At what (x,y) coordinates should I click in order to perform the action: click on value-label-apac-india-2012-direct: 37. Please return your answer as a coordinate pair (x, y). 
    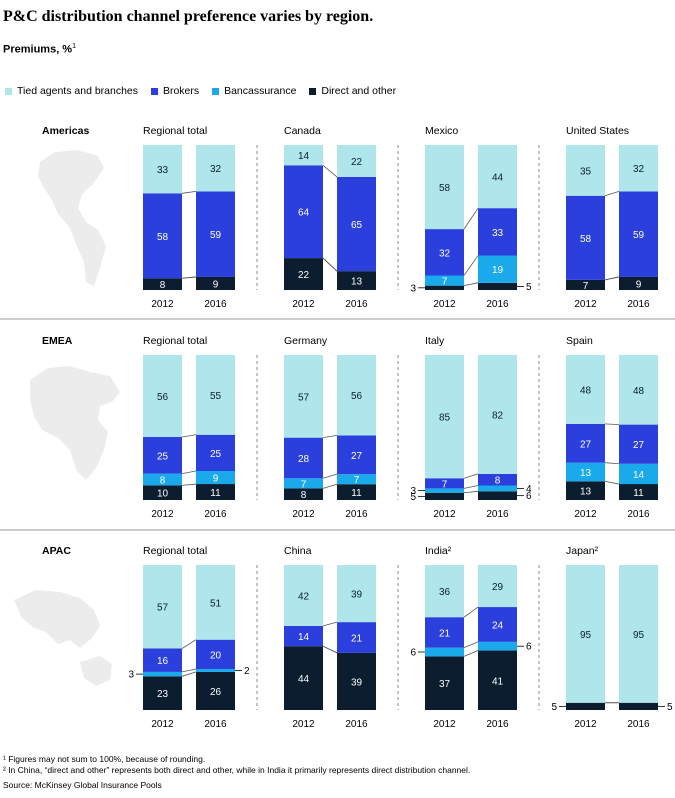
    Looking at the image, I should click on (445, 684).